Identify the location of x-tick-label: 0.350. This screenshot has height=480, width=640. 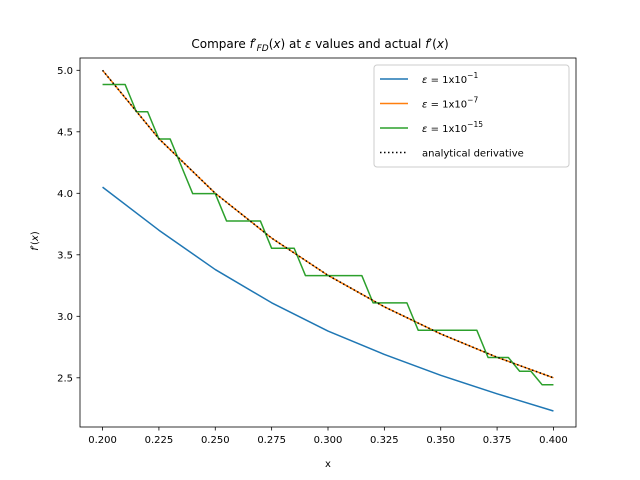
(440, 440).